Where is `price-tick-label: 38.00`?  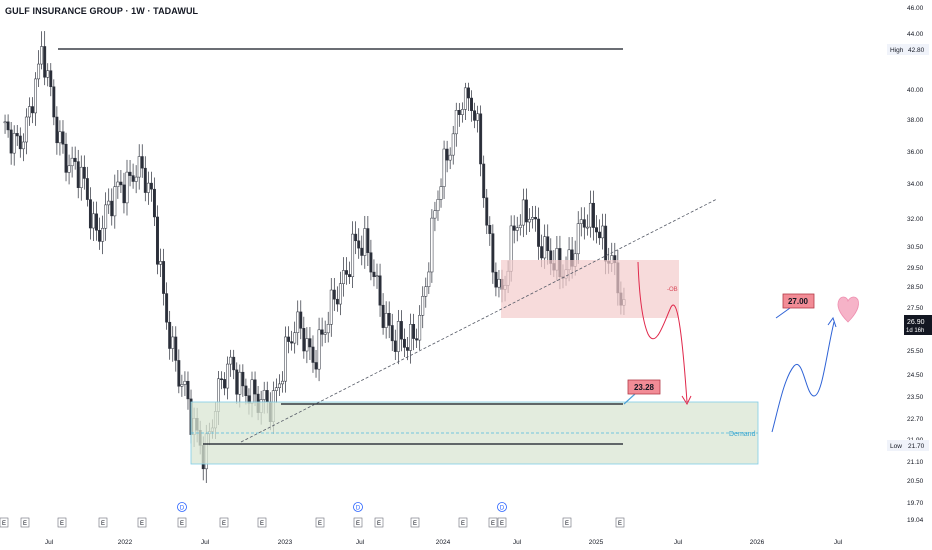
price-tick-label: 38.00 is located at coordinates (915, 120).